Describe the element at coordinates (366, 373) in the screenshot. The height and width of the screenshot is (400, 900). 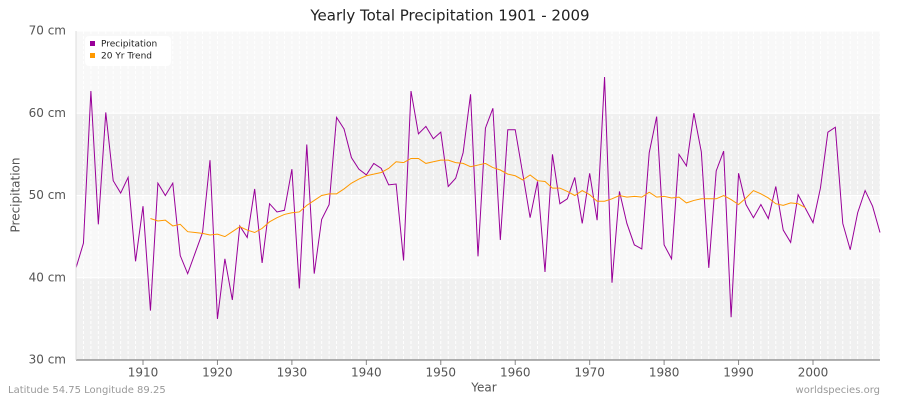
I see `x-tick-label: 1940` at that location.